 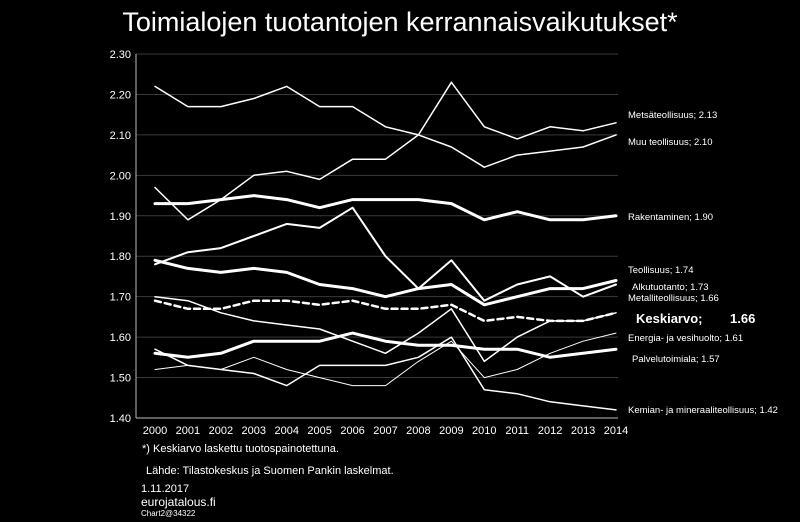 What do you see at coordinates (685, 338) in the screenshot?
I see `series-label-energia-ja-vesihuolto: Energia- ja vesihuolto; 1.61` at bounding box center [685, 338].